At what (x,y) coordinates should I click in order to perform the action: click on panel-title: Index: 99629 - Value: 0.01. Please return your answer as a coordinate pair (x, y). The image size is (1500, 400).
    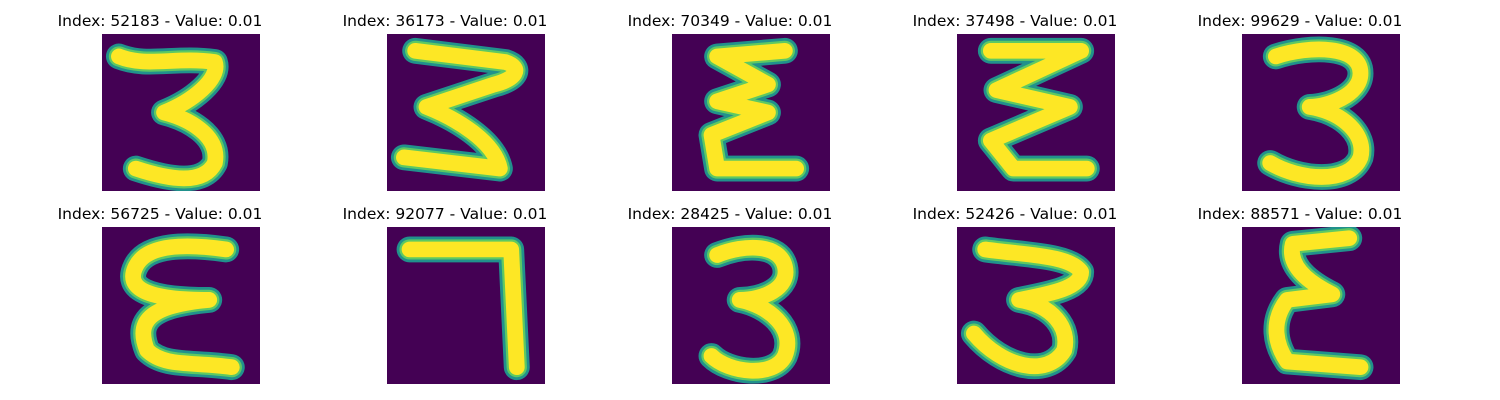
    Looking at the image, I should click on (1300, 21).